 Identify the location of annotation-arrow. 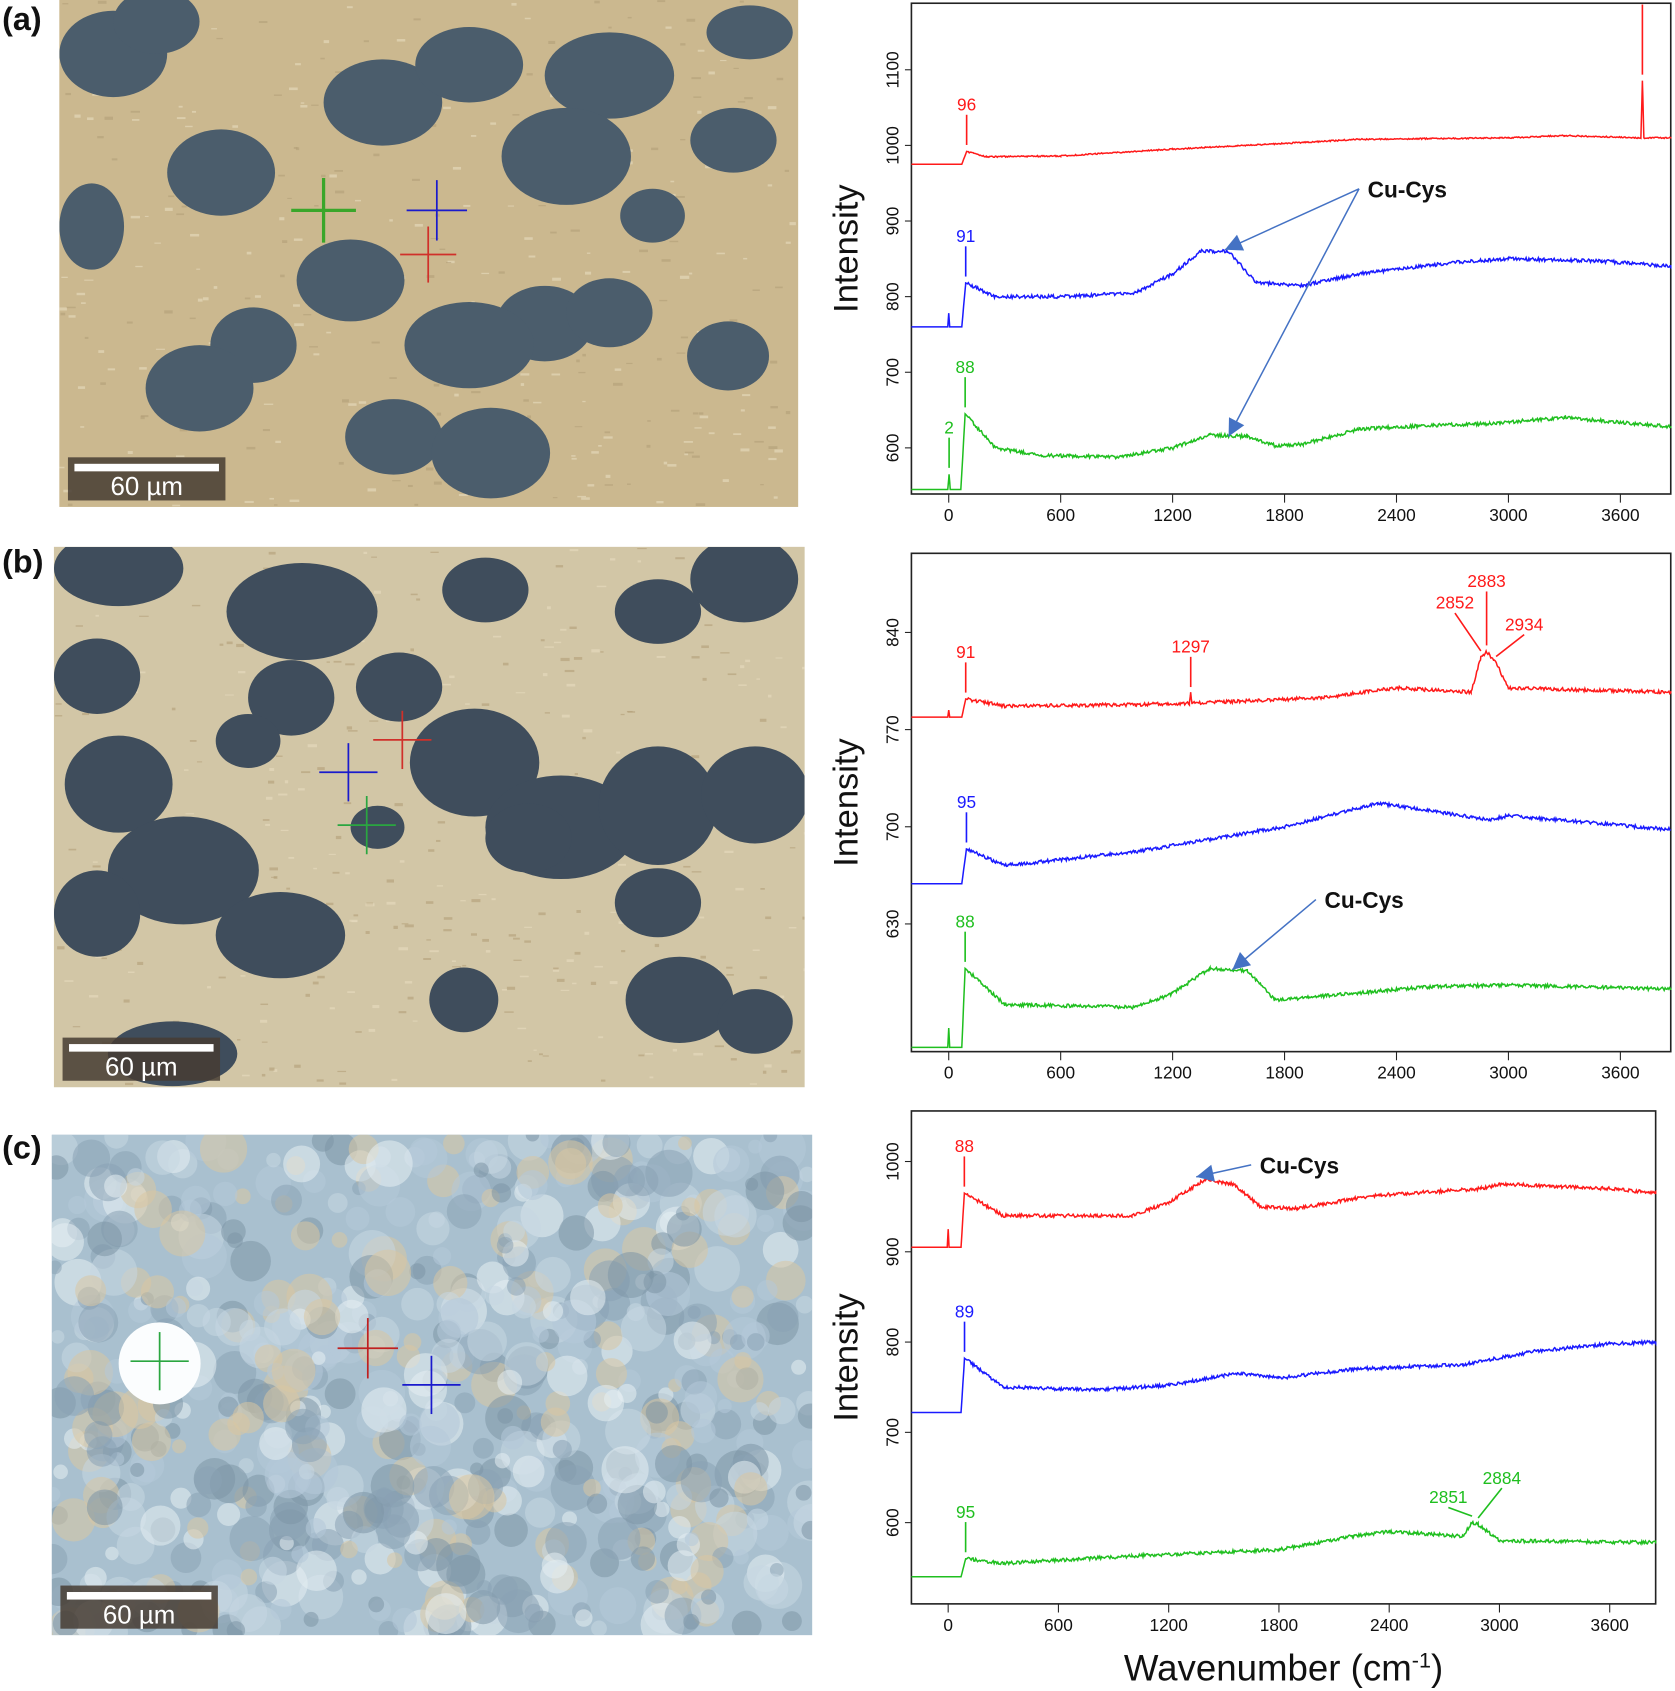
(1274, 935).